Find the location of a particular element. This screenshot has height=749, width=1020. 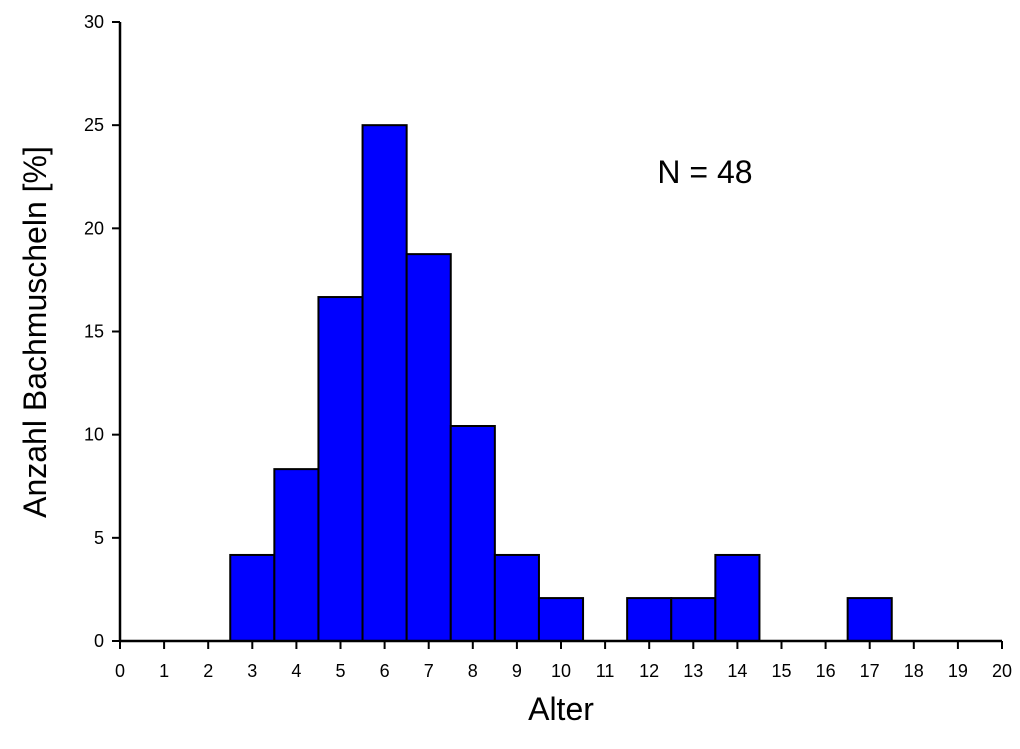

y-ticks-group: 0 5 10 15 20 25 30 is located at coordinates (102, 331).